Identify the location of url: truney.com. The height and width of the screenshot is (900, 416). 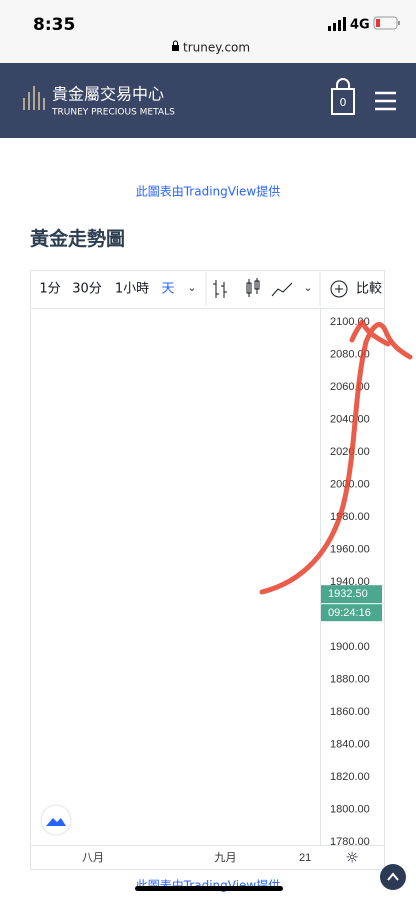
(216, 48).